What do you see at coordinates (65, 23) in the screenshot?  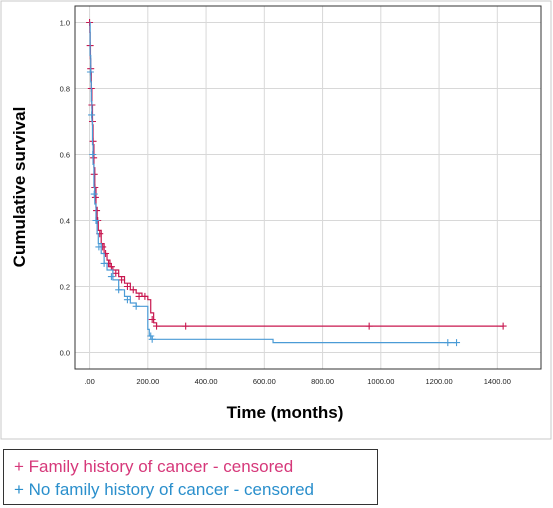 I see `y-tick-label: 1.0` at bounding box center [65, 23].